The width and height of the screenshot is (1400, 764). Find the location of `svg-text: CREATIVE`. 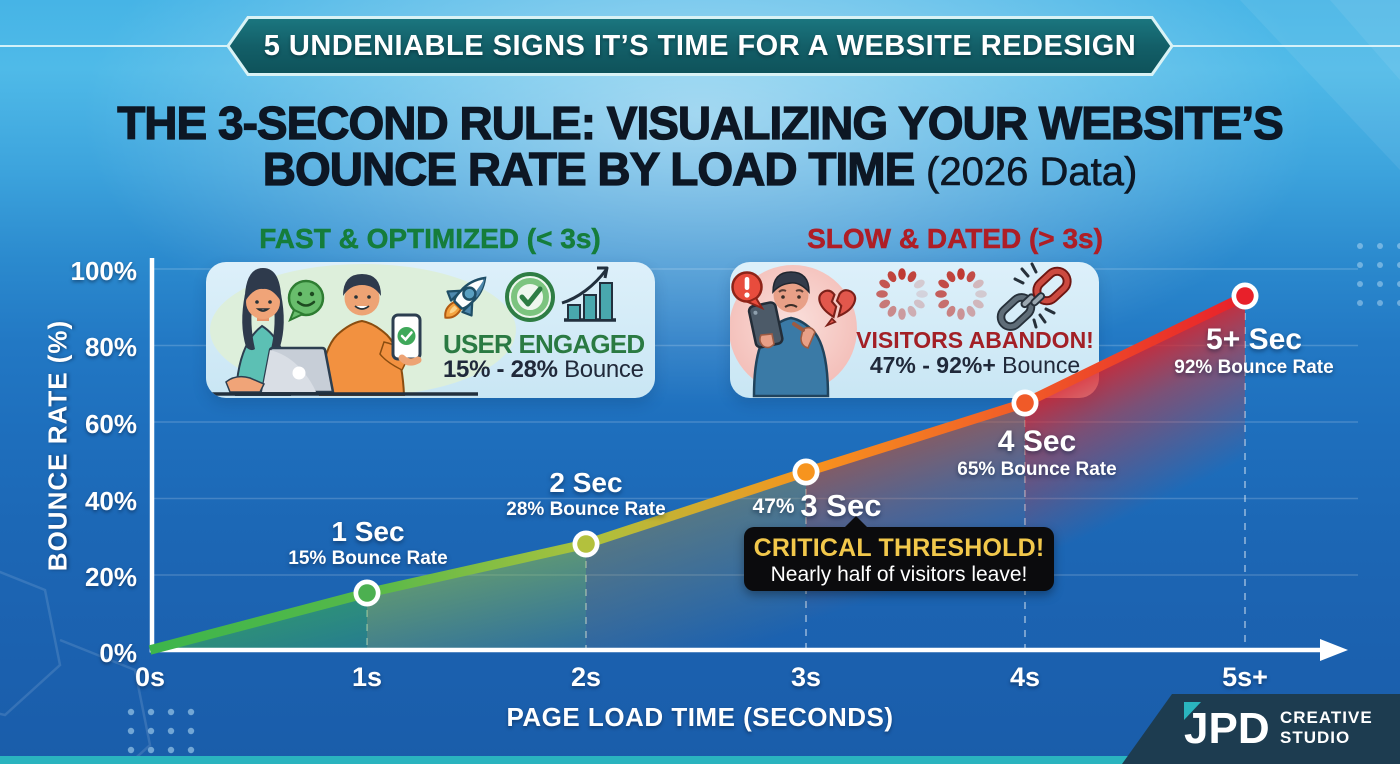

svg-text: CREATIVE is located at coordinates (1326, 717).